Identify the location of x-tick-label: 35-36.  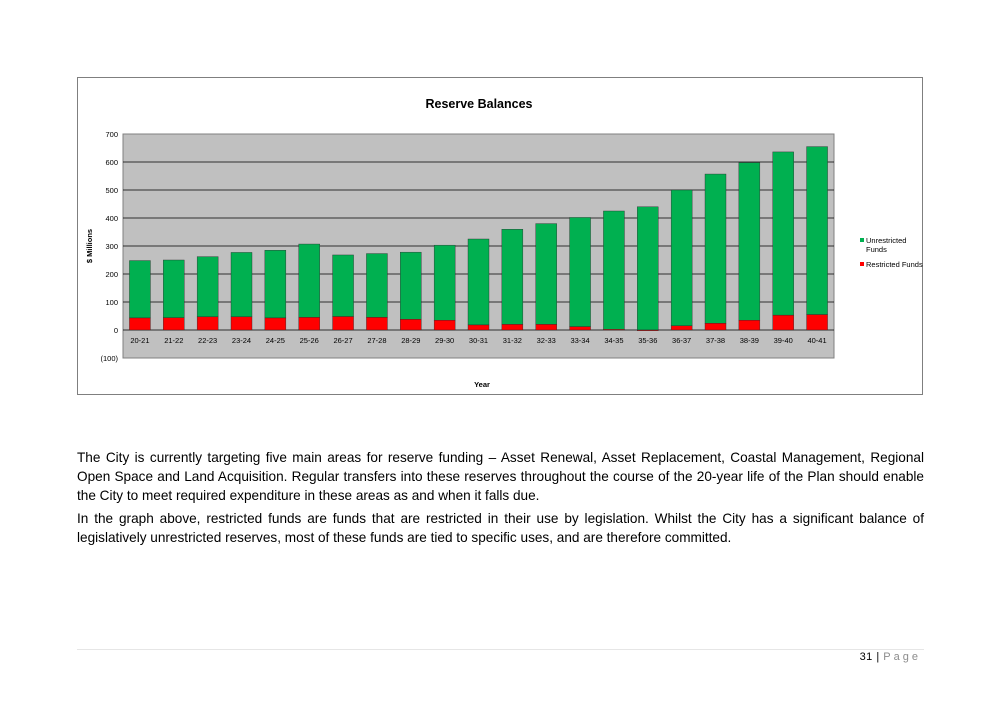
(647, 340).